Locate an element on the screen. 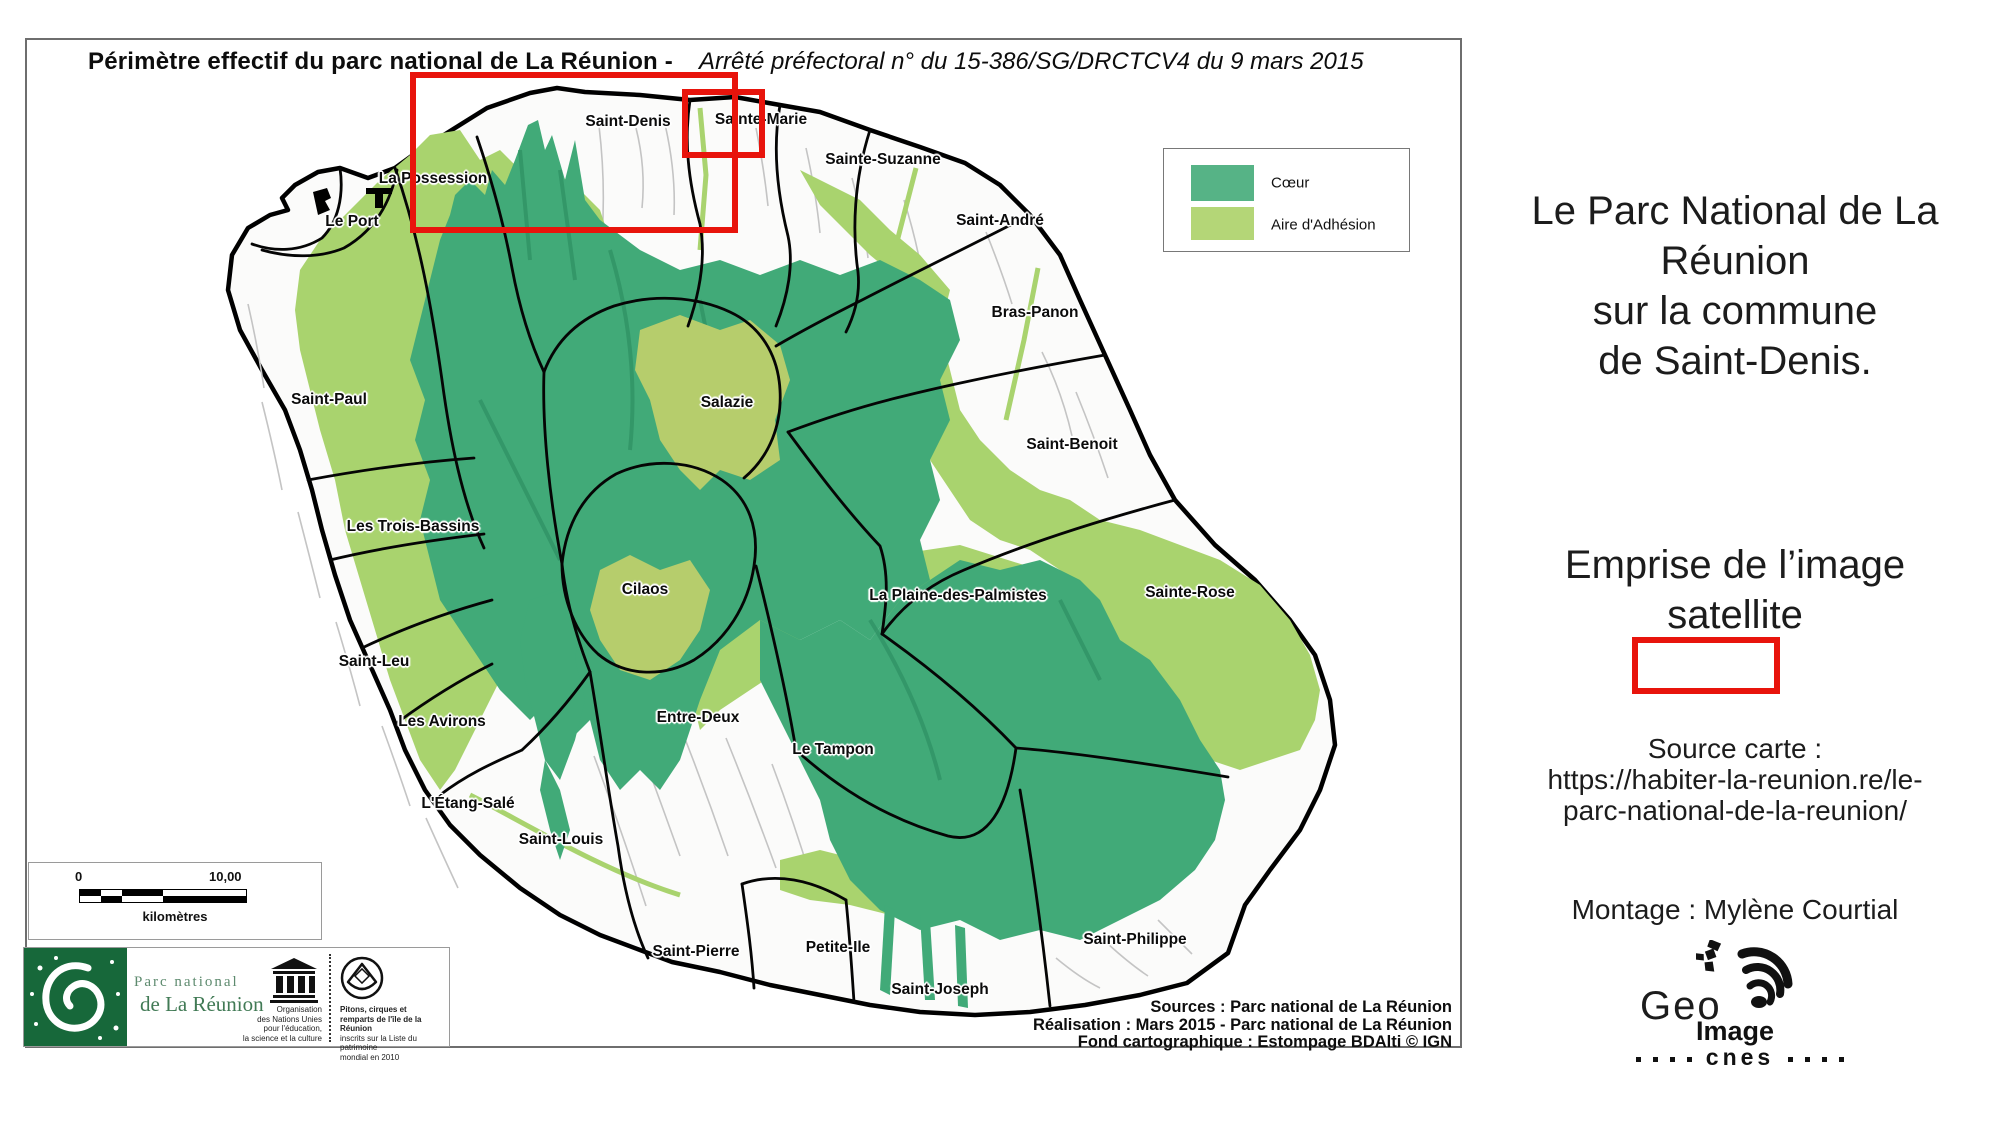  parc-national-logo is located at coordinates (75, 997).